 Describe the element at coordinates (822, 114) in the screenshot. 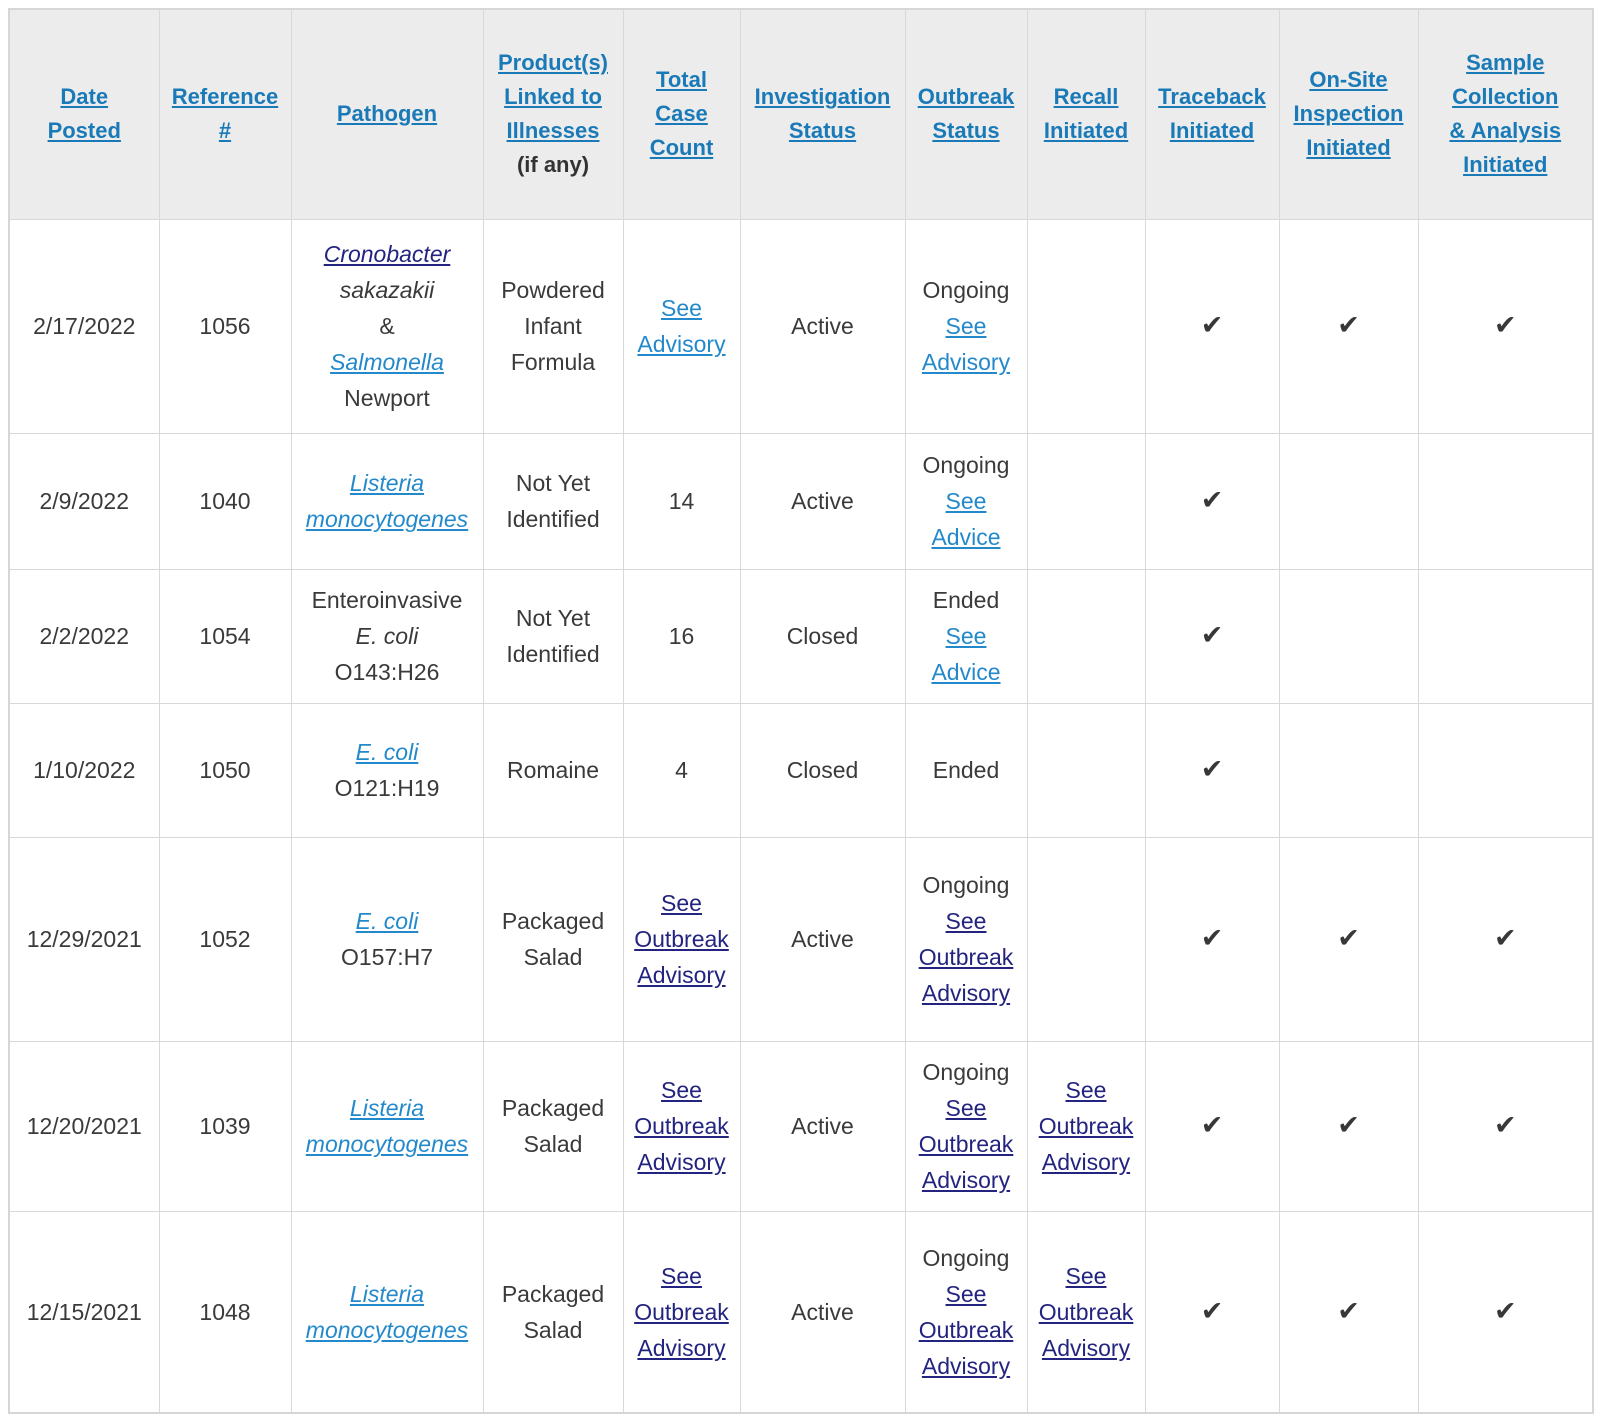

I see `sort-link-investigation-status: Investigation Status` at that location.